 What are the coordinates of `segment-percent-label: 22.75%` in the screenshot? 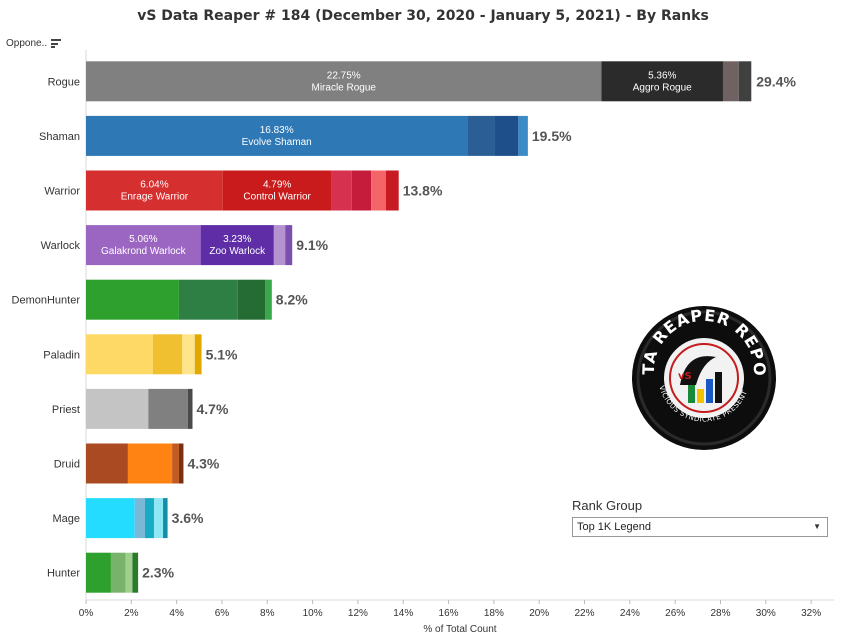 It's located at (344, 75).